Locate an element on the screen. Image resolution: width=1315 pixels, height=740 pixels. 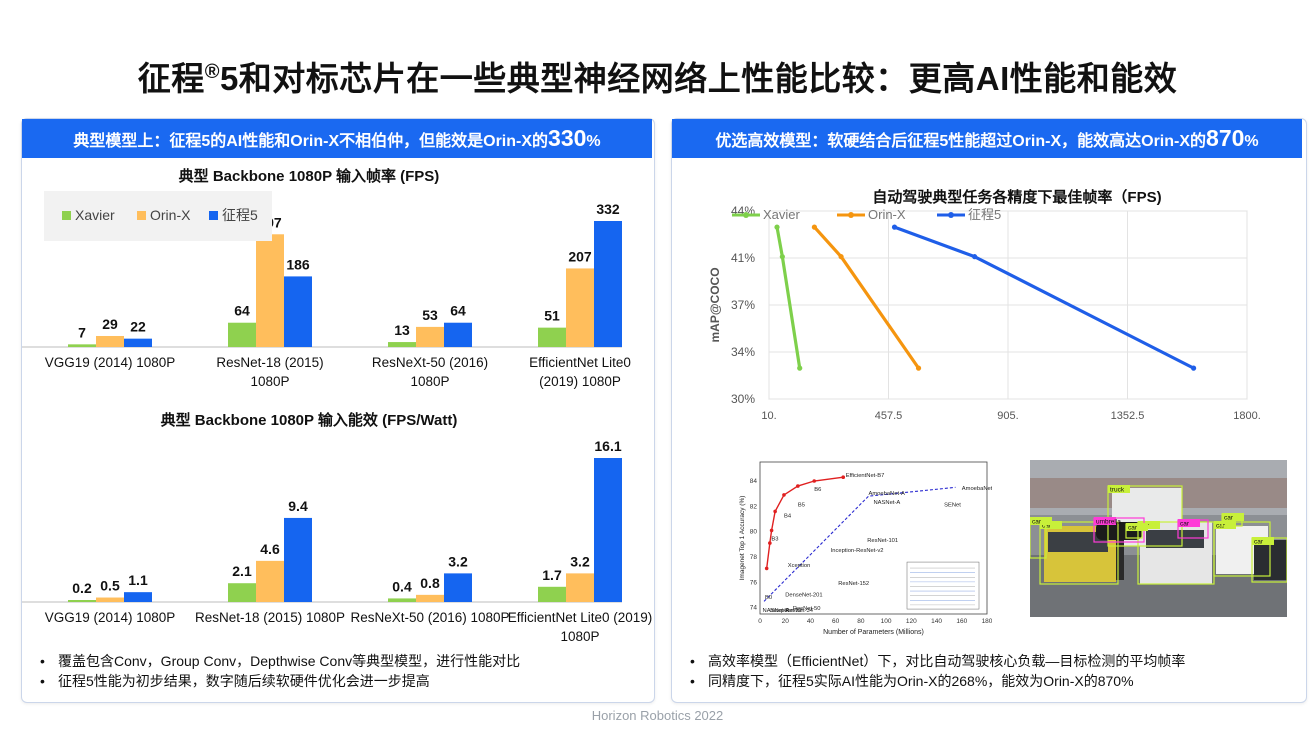
category-label: ResNeXt-50 (2016) is located at coordinates (430, 362).